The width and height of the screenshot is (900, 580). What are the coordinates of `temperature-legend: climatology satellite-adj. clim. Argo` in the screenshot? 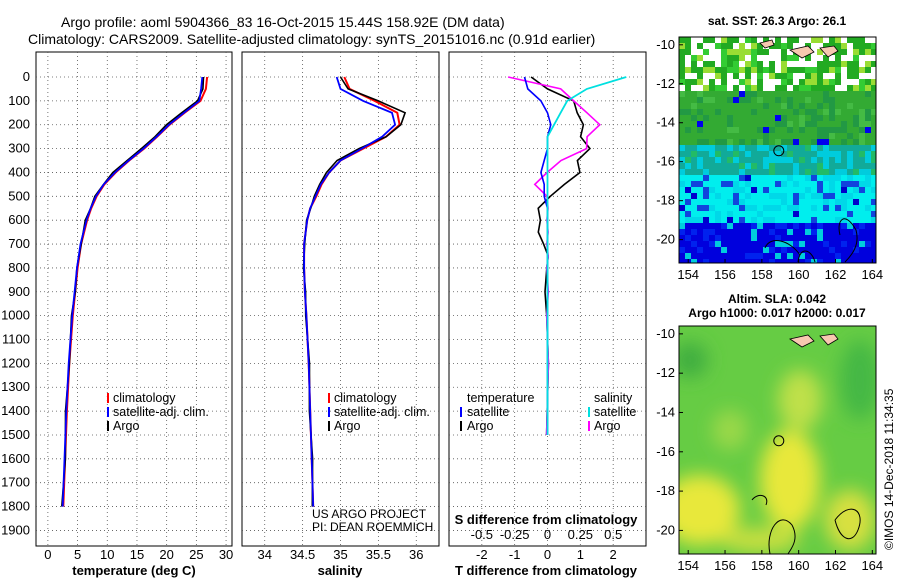 It's located at (158, 412).